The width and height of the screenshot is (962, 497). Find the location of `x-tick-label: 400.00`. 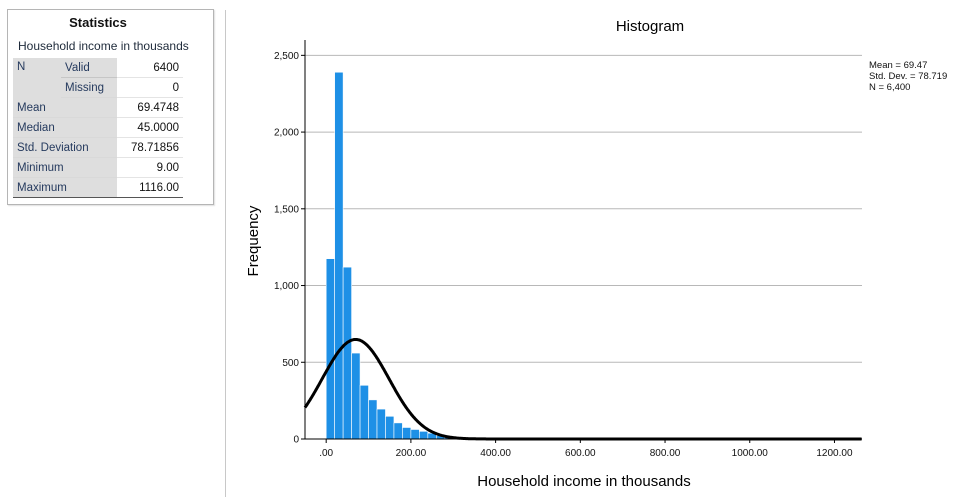

x-tick-label: 400.00 is located at coordinates (495, 453).